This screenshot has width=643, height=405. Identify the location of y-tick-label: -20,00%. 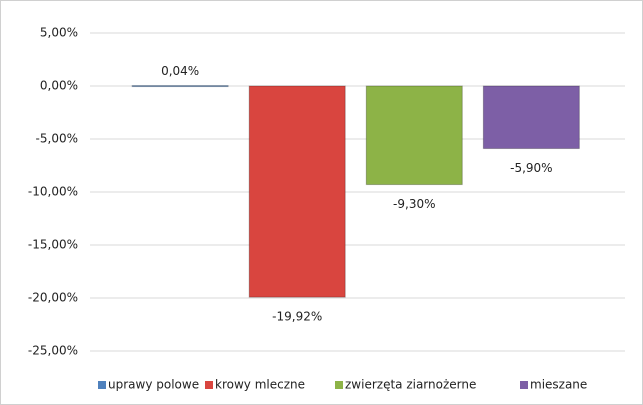
(53, 298).